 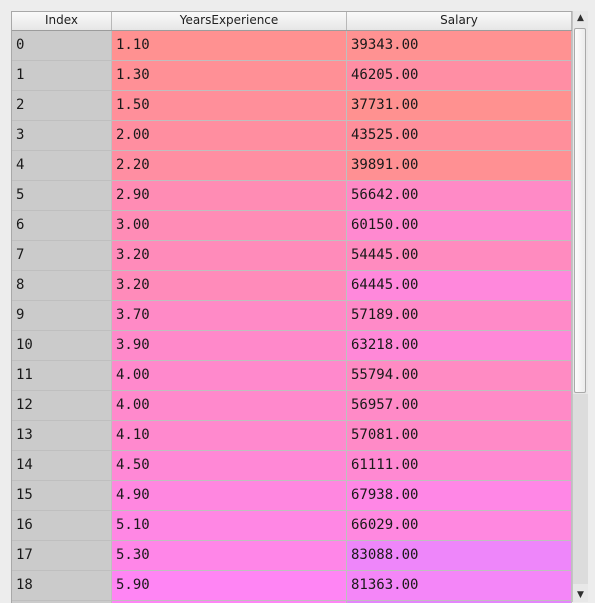 I want to click on vertical-scrollbar: ▲ ▼, so click(x=580, y=306).